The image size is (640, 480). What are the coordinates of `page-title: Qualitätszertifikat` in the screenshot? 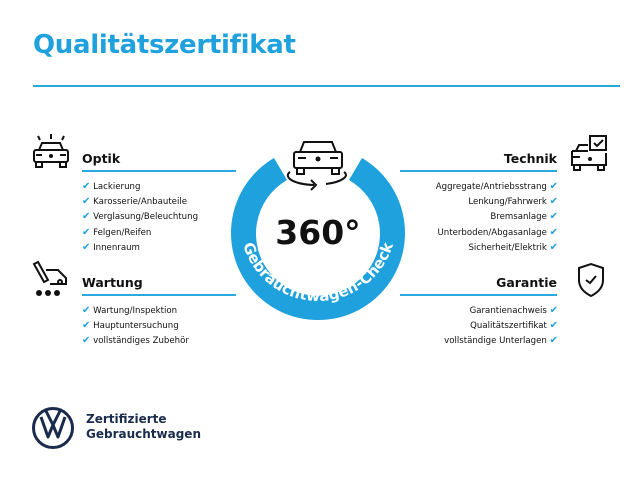 It's located at (164, 45).